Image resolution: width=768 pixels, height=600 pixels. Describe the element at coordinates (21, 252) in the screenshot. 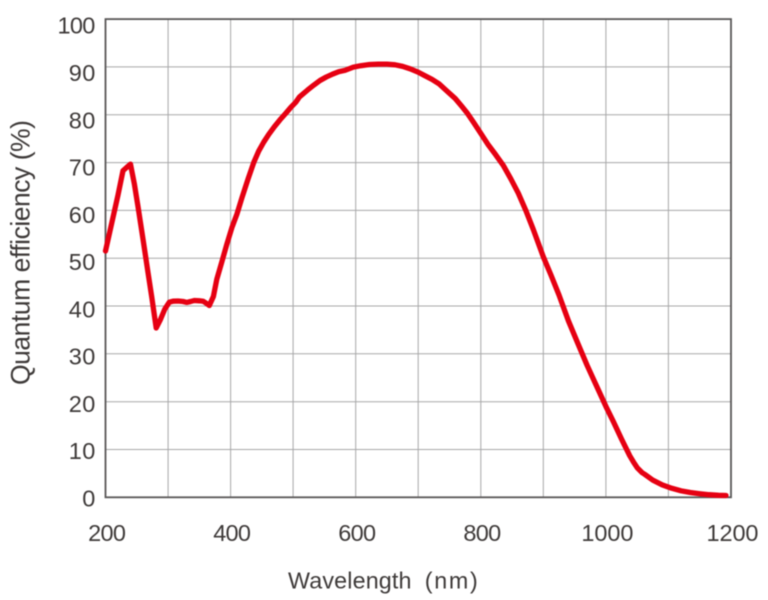

I see `svg-text: Quantum efficiency (%)` at that location.